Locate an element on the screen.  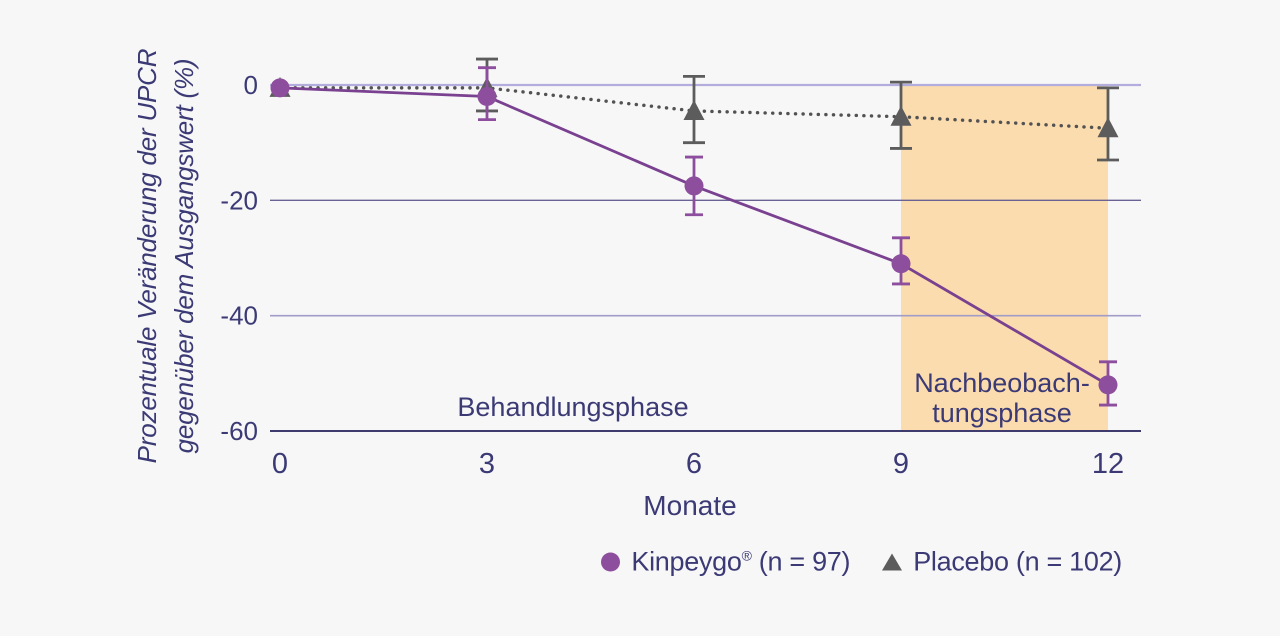
legend-label-kinpeygo: Kinpeygo® (n = 97) is located at coordinates (741, 561).